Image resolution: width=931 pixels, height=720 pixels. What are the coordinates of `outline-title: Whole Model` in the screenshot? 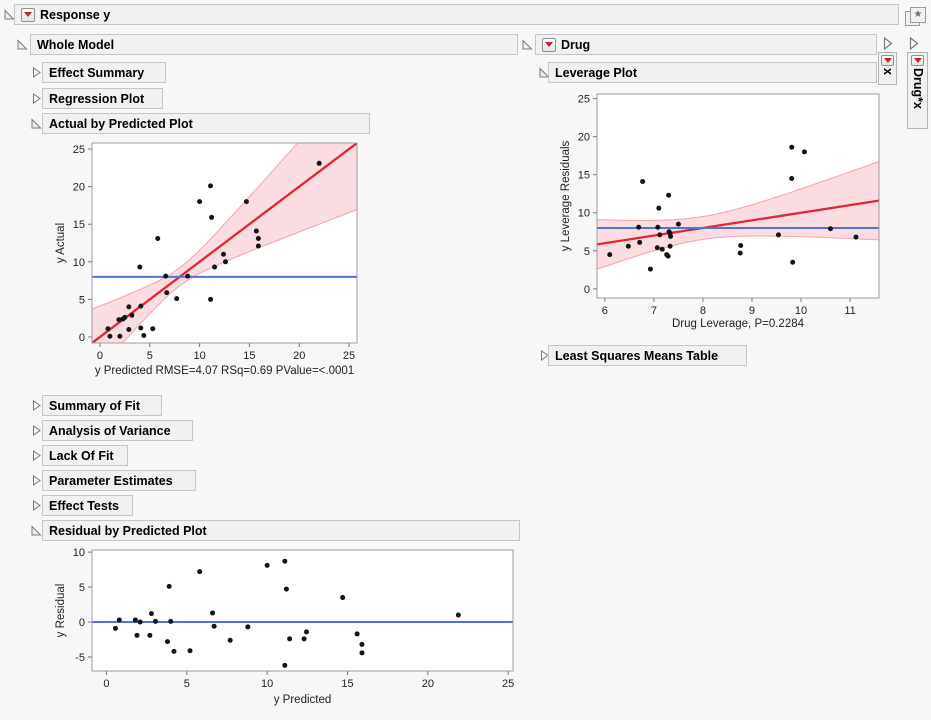 It's located at (76, 44).